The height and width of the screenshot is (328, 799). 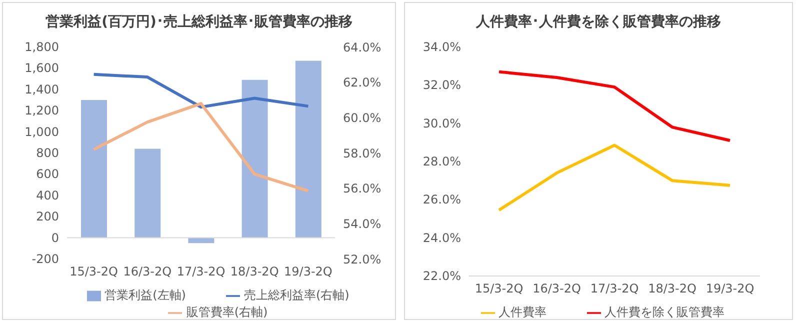 What do you see at coordinates (227, 312) in the screenshot?
I see `legend-label: 販管費率(右軸)` at bounding box center [227, 312].